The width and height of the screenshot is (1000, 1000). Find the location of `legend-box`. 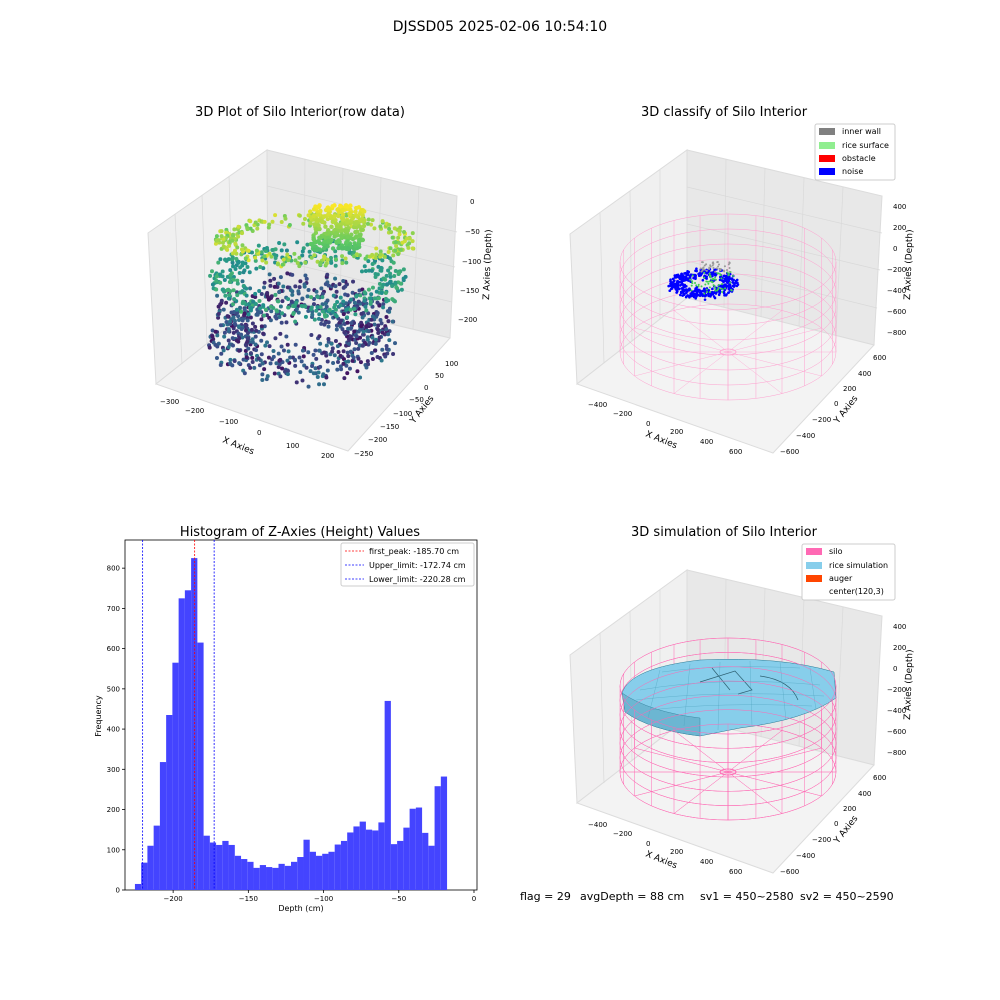

legend-box is located at coordinates (855, 152).